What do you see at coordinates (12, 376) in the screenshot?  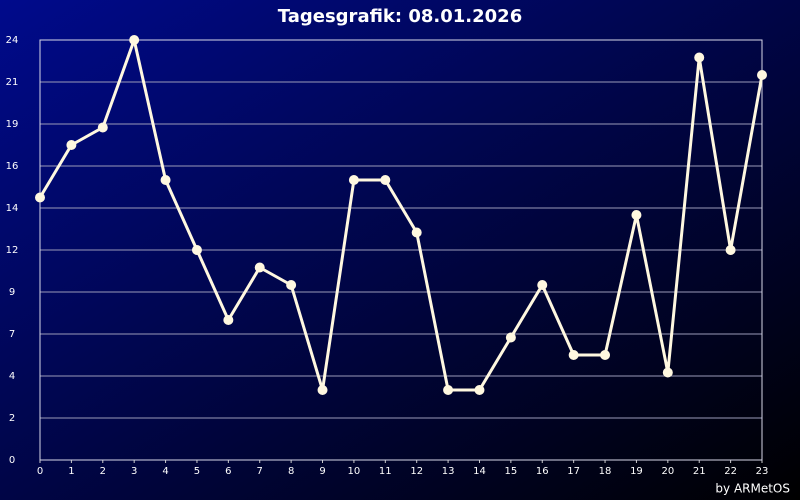 I see `y-tick-label: 4` at bounding box center [12, 376].